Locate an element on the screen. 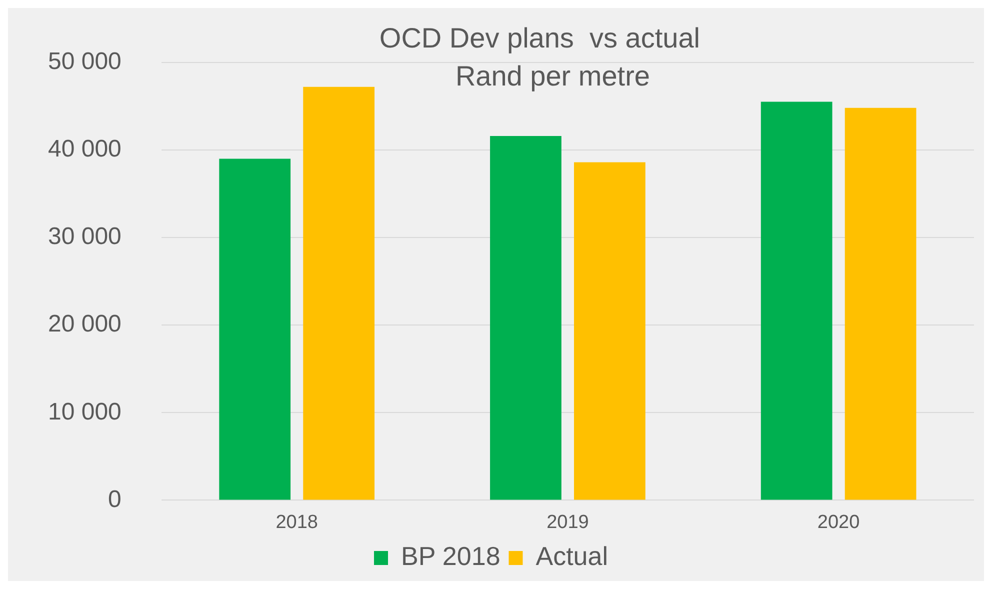 This screenshot has height=589, width=992. y-tick-label: 50 000 is located at coordinates (85, 62).